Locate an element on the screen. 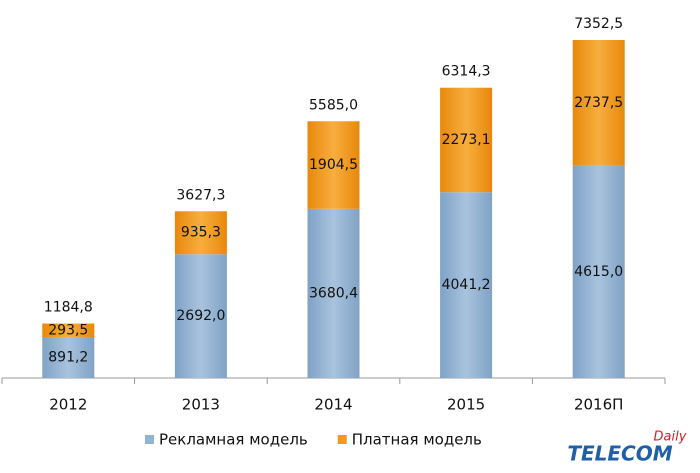  x-tick-label: 2012 is located at coordinates (68, 405).